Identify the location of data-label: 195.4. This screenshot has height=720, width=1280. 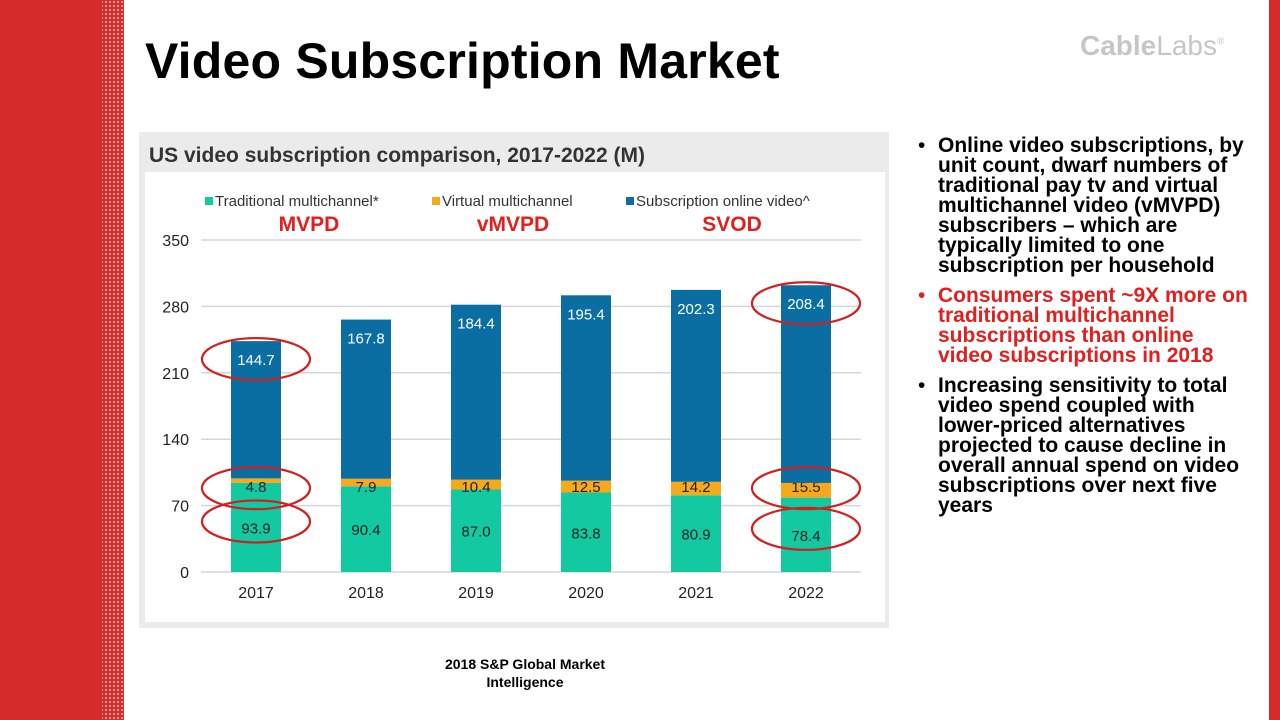
(586, 314).